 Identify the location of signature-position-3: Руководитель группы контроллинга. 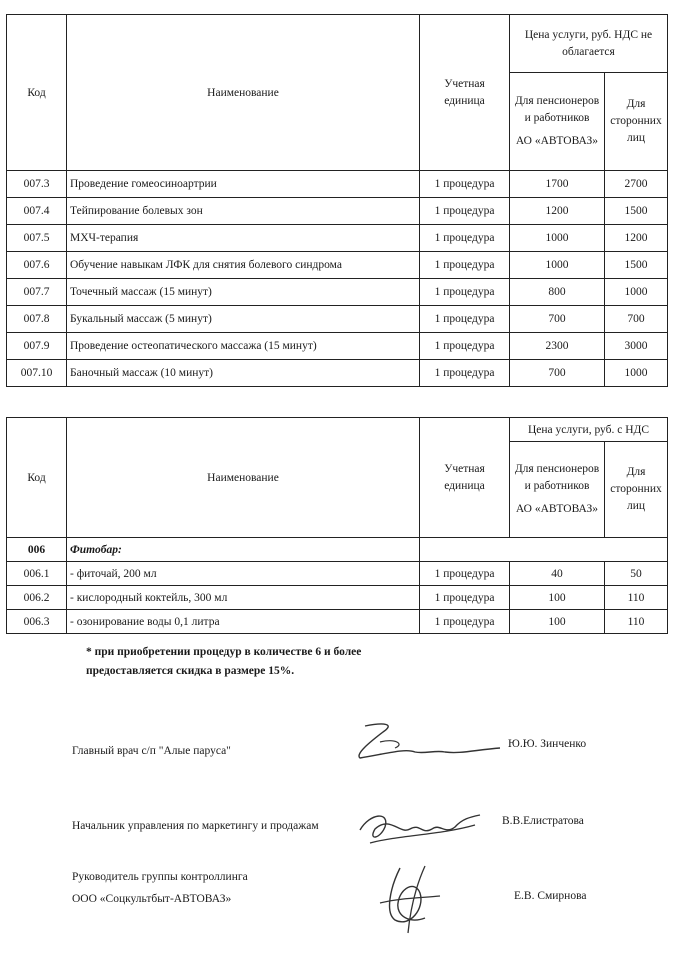
(160, 877).